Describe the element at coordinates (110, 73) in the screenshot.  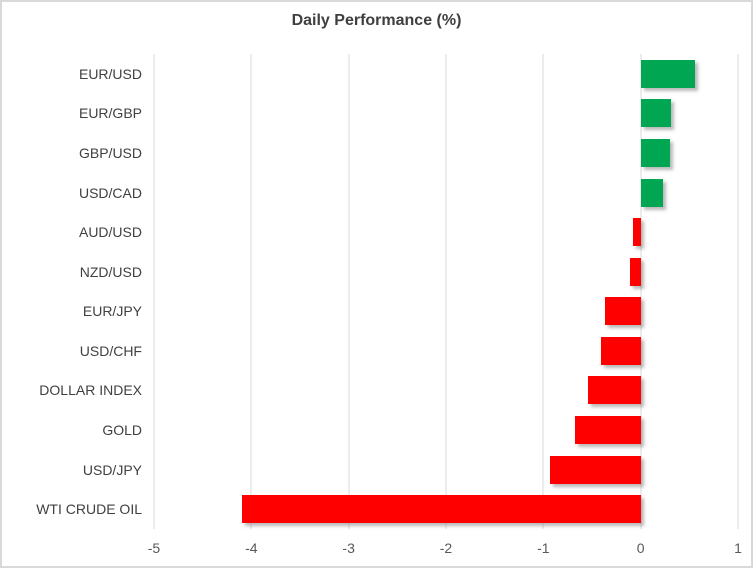
I see `category-label: EUR/USD` at that location.